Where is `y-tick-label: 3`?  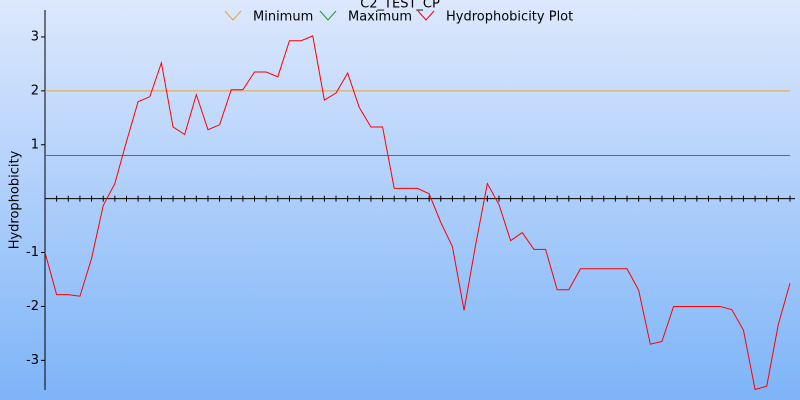 y-tick-label: 3 is located at coordinates (35, 36).